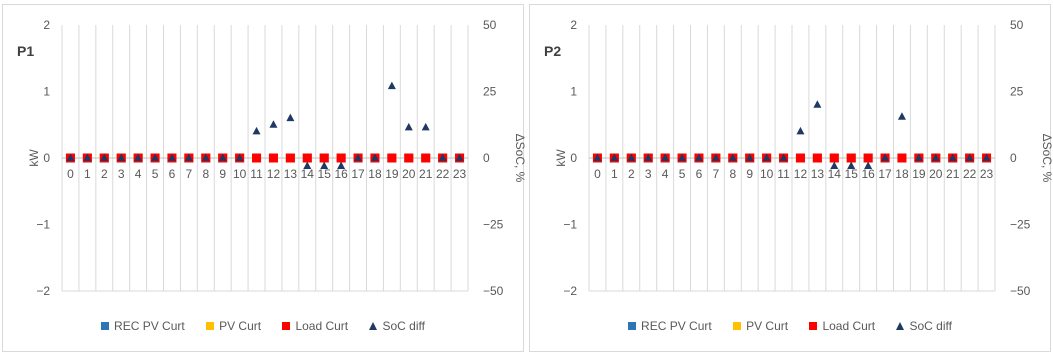  I want to click on x-tick-label: 20, so click(936, 174).